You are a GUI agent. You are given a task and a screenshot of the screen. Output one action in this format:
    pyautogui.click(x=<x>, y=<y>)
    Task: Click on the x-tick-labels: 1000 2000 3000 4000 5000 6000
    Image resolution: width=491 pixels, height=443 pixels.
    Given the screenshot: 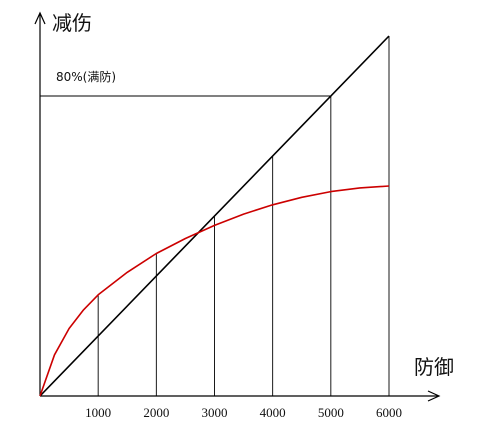 What is the action you would take?
    pyautogui.click(x=243, y=412)
    